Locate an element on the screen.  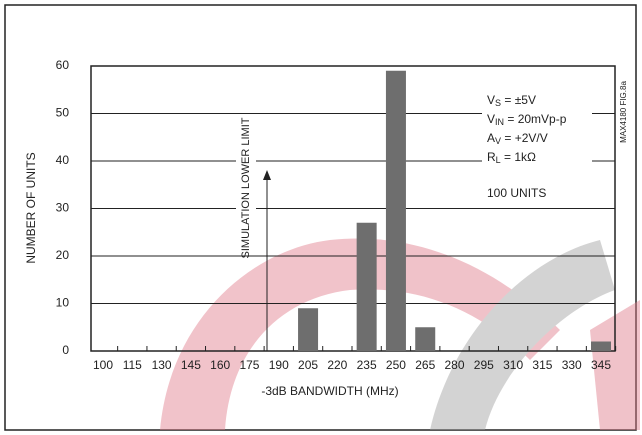
x-tick-label: 145 is located at coordinates (191, 365).